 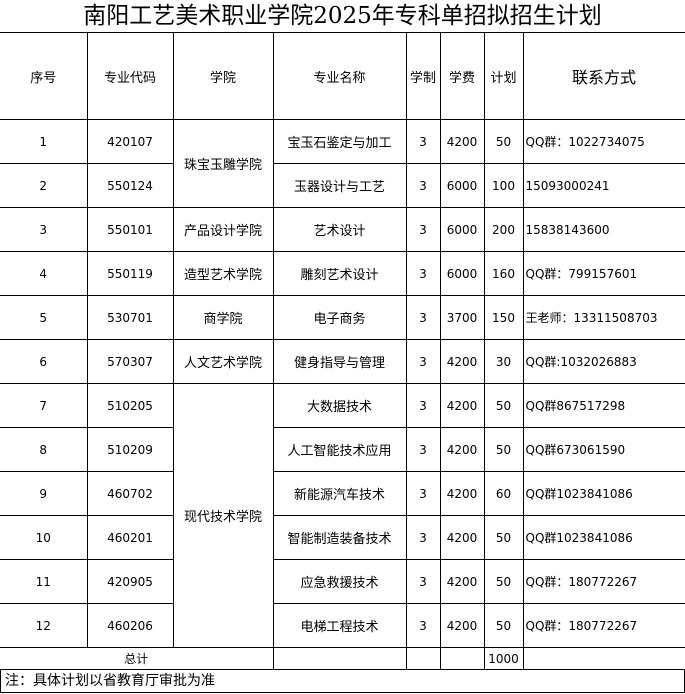 I want to click on table-row: 5 530701 商学院 电子商务 3 3700 150 王老师：13311508703, so click(x=342, y=317).